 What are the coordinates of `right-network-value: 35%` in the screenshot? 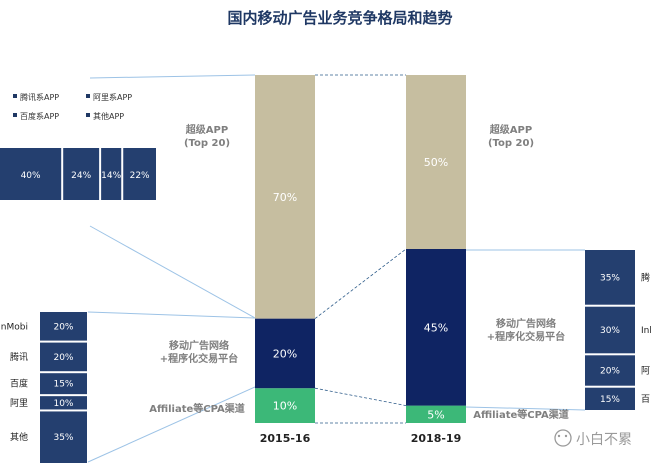 It's located at (610, 278).